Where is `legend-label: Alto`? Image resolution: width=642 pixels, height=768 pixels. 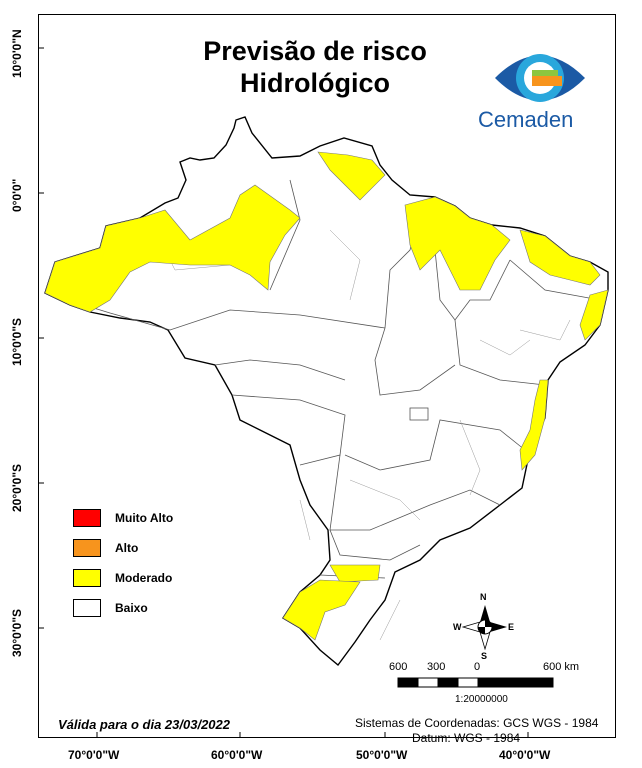
legend-label: Alto is located at coordinates (127, 548).